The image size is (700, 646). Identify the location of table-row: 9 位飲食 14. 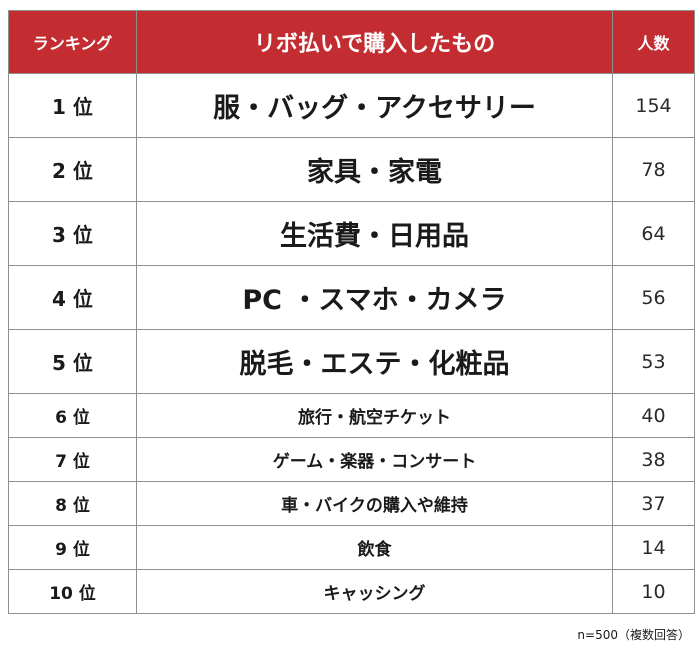
(351, 547).